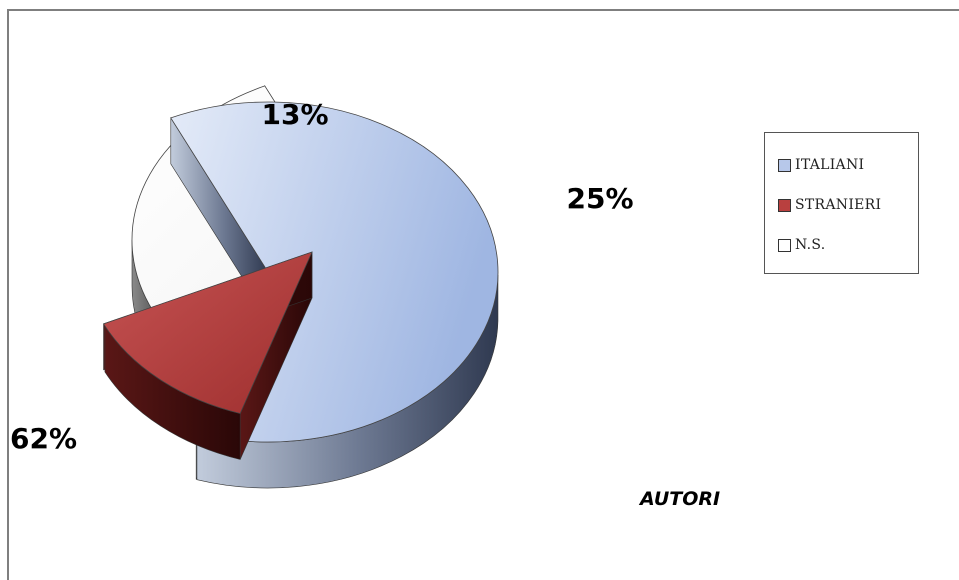 The width and height of the screenshot is (959, 580). I want to click on legend-item-stranieri: STRANIERI, so click(841, 205).